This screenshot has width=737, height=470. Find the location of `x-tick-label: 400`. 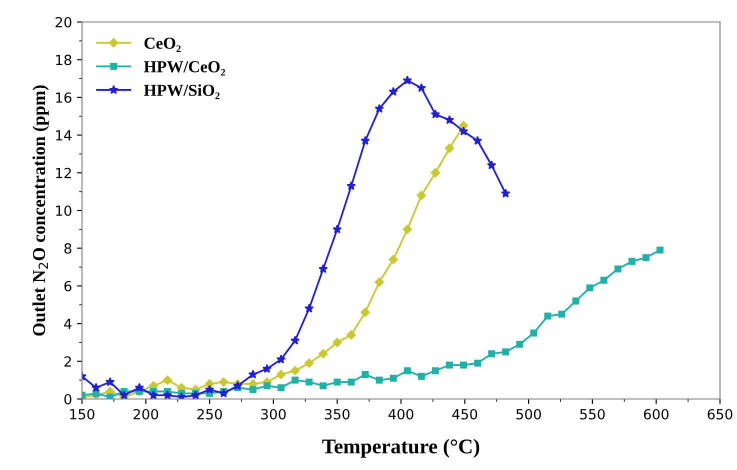

x-tick-label: 400 is located at coordinates (401, 414).